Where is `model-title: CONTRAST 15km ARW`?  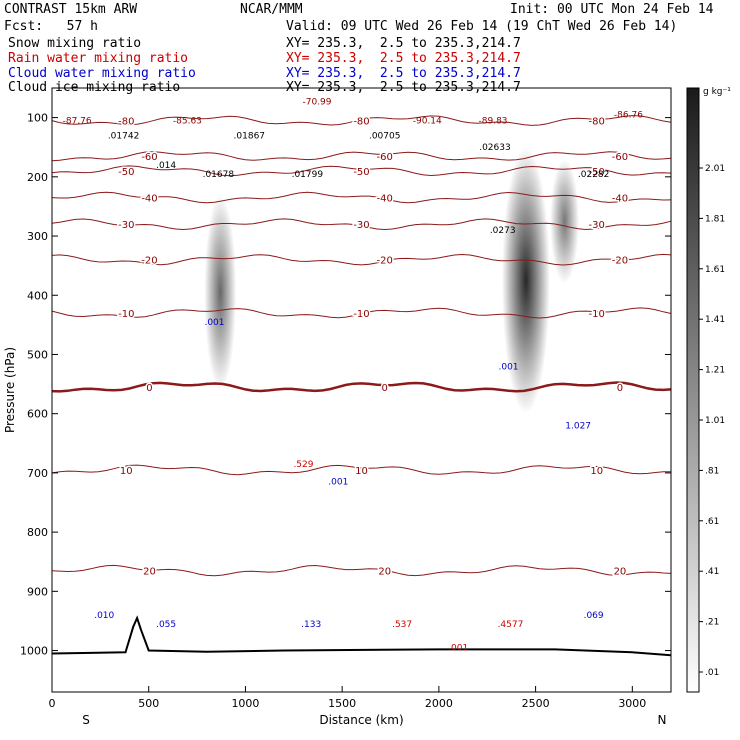 model-title: CONTRAST 15km ARW is located at coordinates (71, 9).